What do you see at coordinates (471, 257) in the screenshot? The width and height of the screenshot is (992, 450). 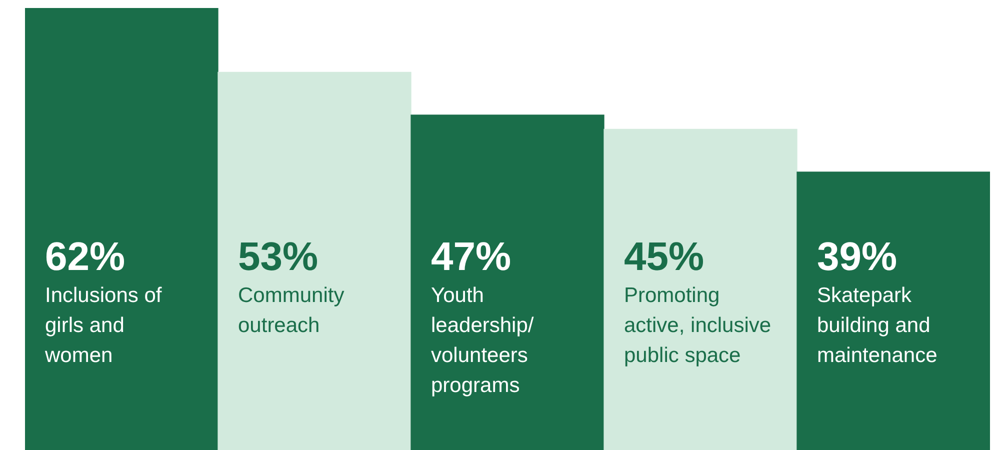 I see `data-label: 47%` at bounding box center [471, 257].